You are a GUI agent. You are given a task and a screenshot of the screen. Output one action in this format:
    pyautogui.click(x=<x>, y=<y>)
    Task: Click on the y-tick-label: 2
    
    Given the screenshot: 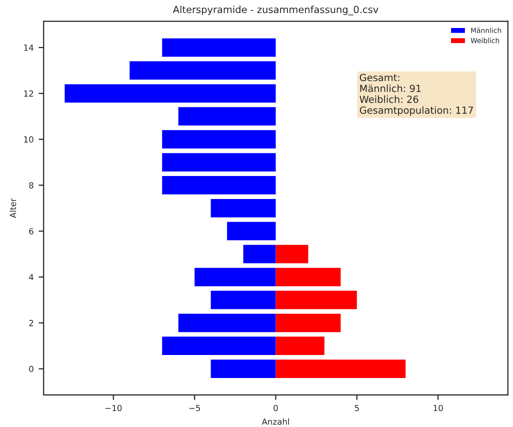 What is the action you would take?
    pyautogui.click(x=31, y=323)
    